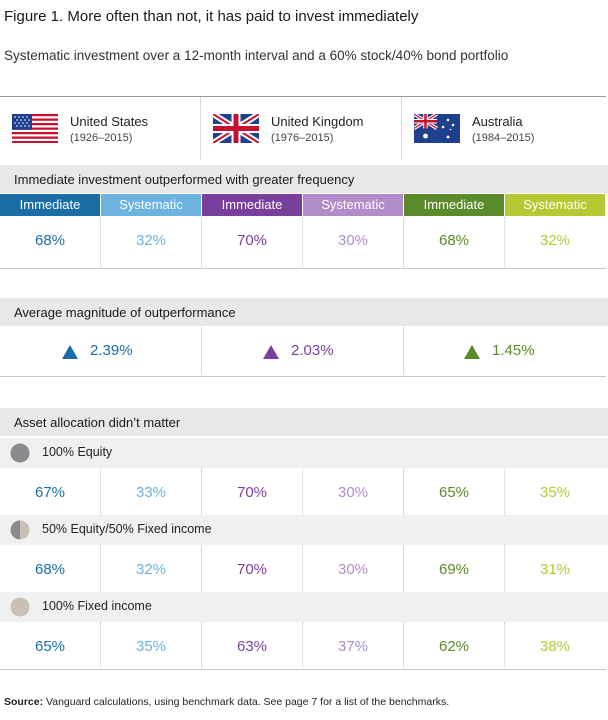  What do you see at coordinates (503, 138) in the screenshot?
I see `country-years-au: (1984–2015)` at bounding box center [503, 138].